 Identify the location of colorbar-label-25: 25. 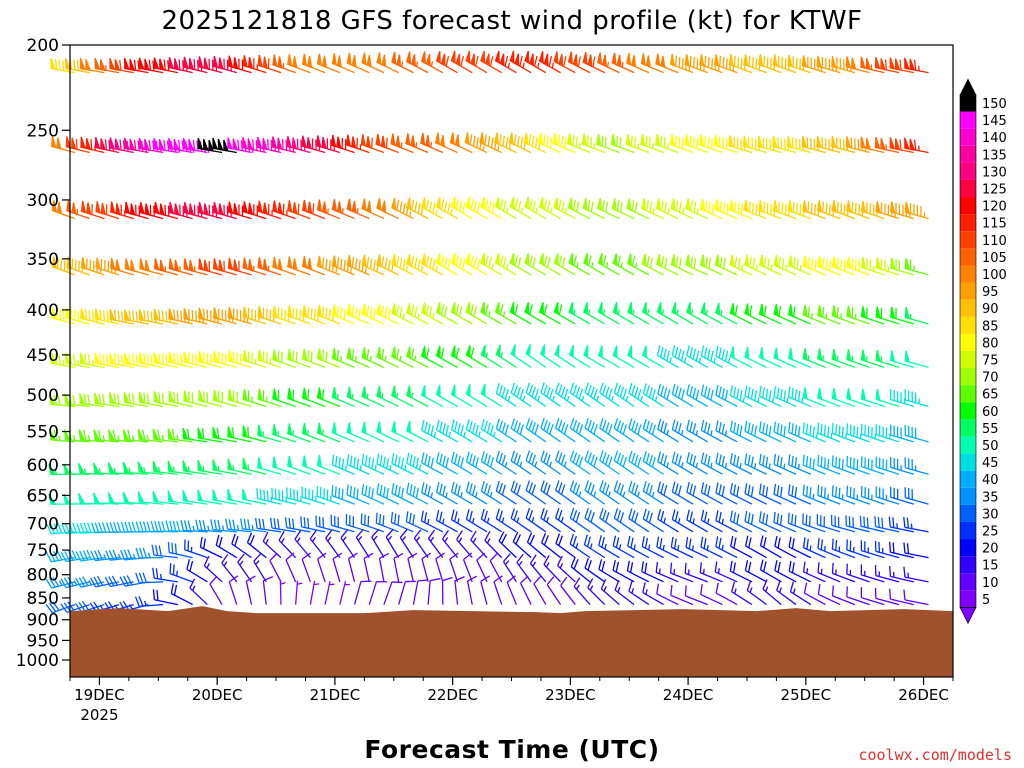
(990, 532).